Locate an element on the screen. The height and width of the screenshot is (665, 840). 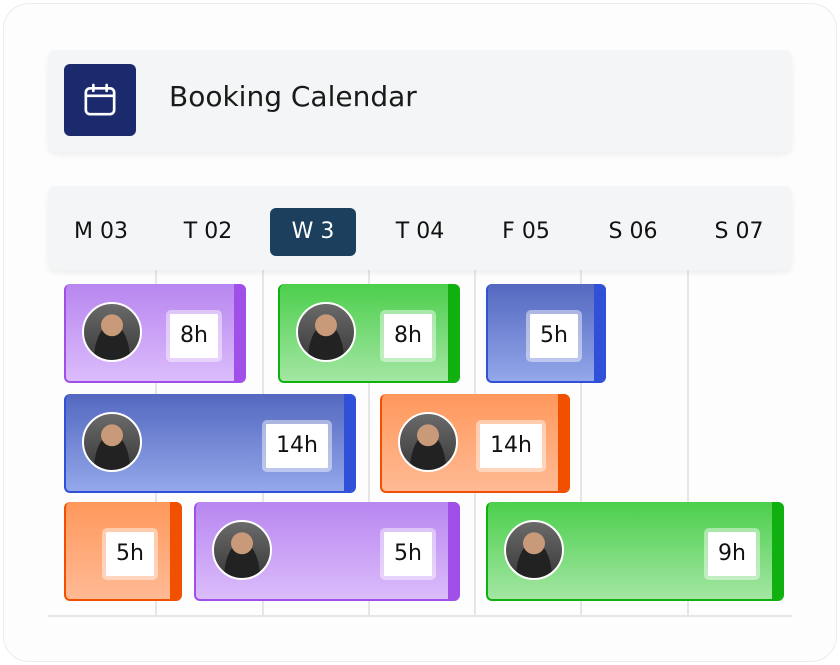
day-selector: M 03 T 02 W 3 T 04 F 05 S 06 S 07 is located at coordinates (420, 228).